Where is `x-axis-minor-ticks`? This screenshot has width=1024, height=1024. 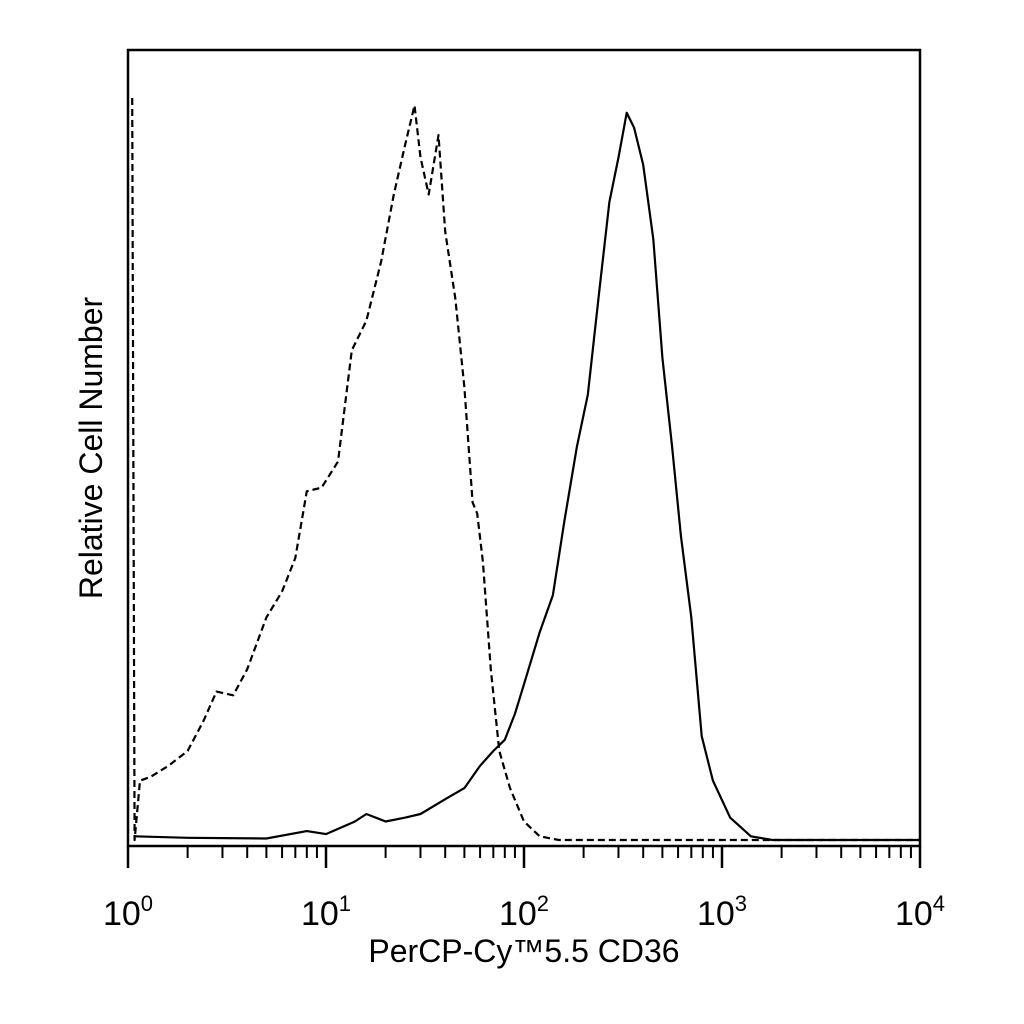
x-axis-minor-ticks is located at coordinates (549, 852).